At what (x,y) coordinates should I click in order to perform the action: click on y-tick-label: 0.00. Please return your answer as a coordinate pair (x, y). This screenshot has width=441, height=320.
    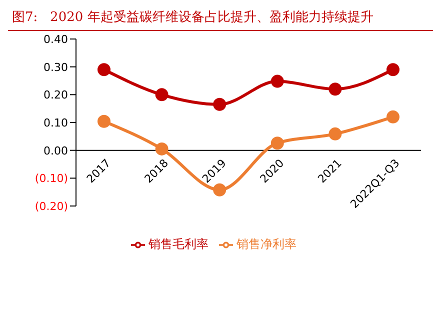
    Looking at the image, I should click on (56, 151).